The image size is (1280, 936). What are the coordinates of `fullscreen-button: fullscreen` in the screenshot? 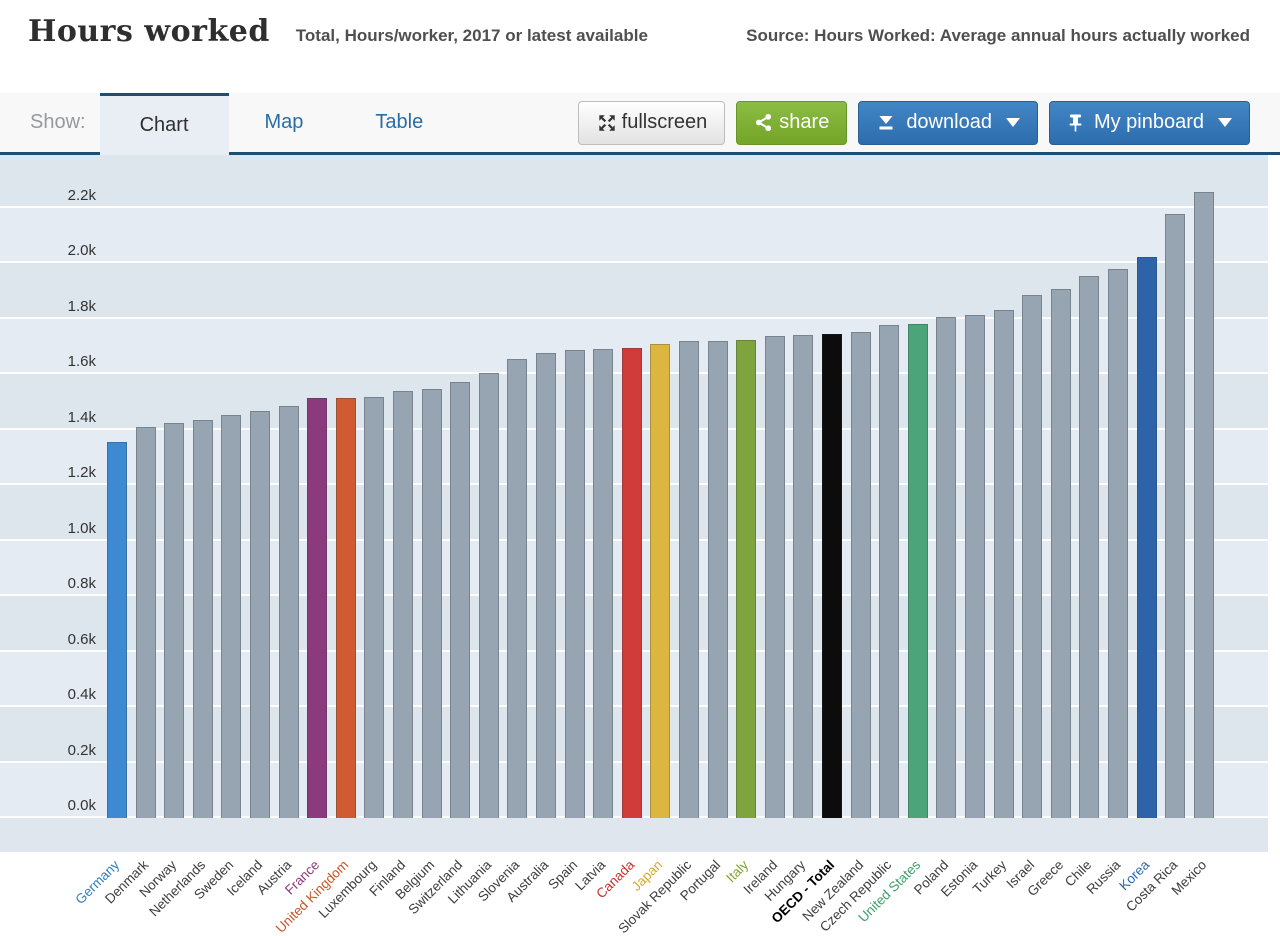 It's located at (651, 122).